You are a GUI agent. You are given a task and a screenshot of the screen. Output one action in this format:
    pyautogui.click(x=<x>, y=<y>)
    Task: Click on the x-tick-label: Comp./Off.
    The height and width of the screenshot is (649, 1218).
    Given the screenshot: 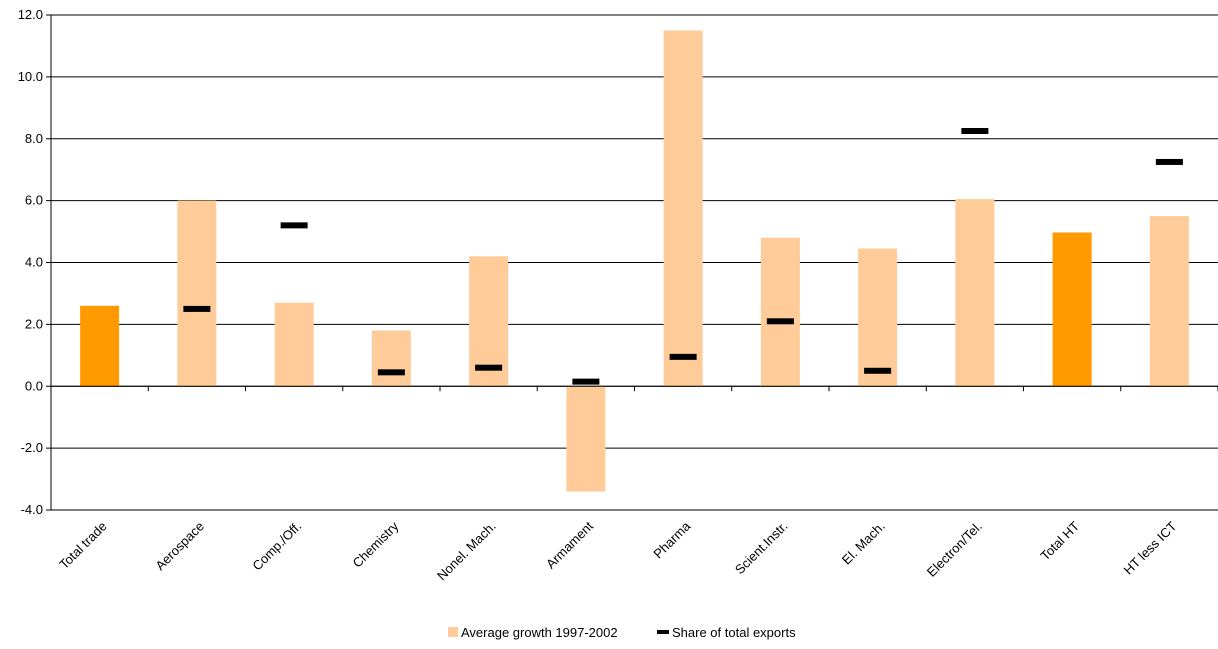 What is the action you would take?
    pyautogui.click(x=276, y=546)
    